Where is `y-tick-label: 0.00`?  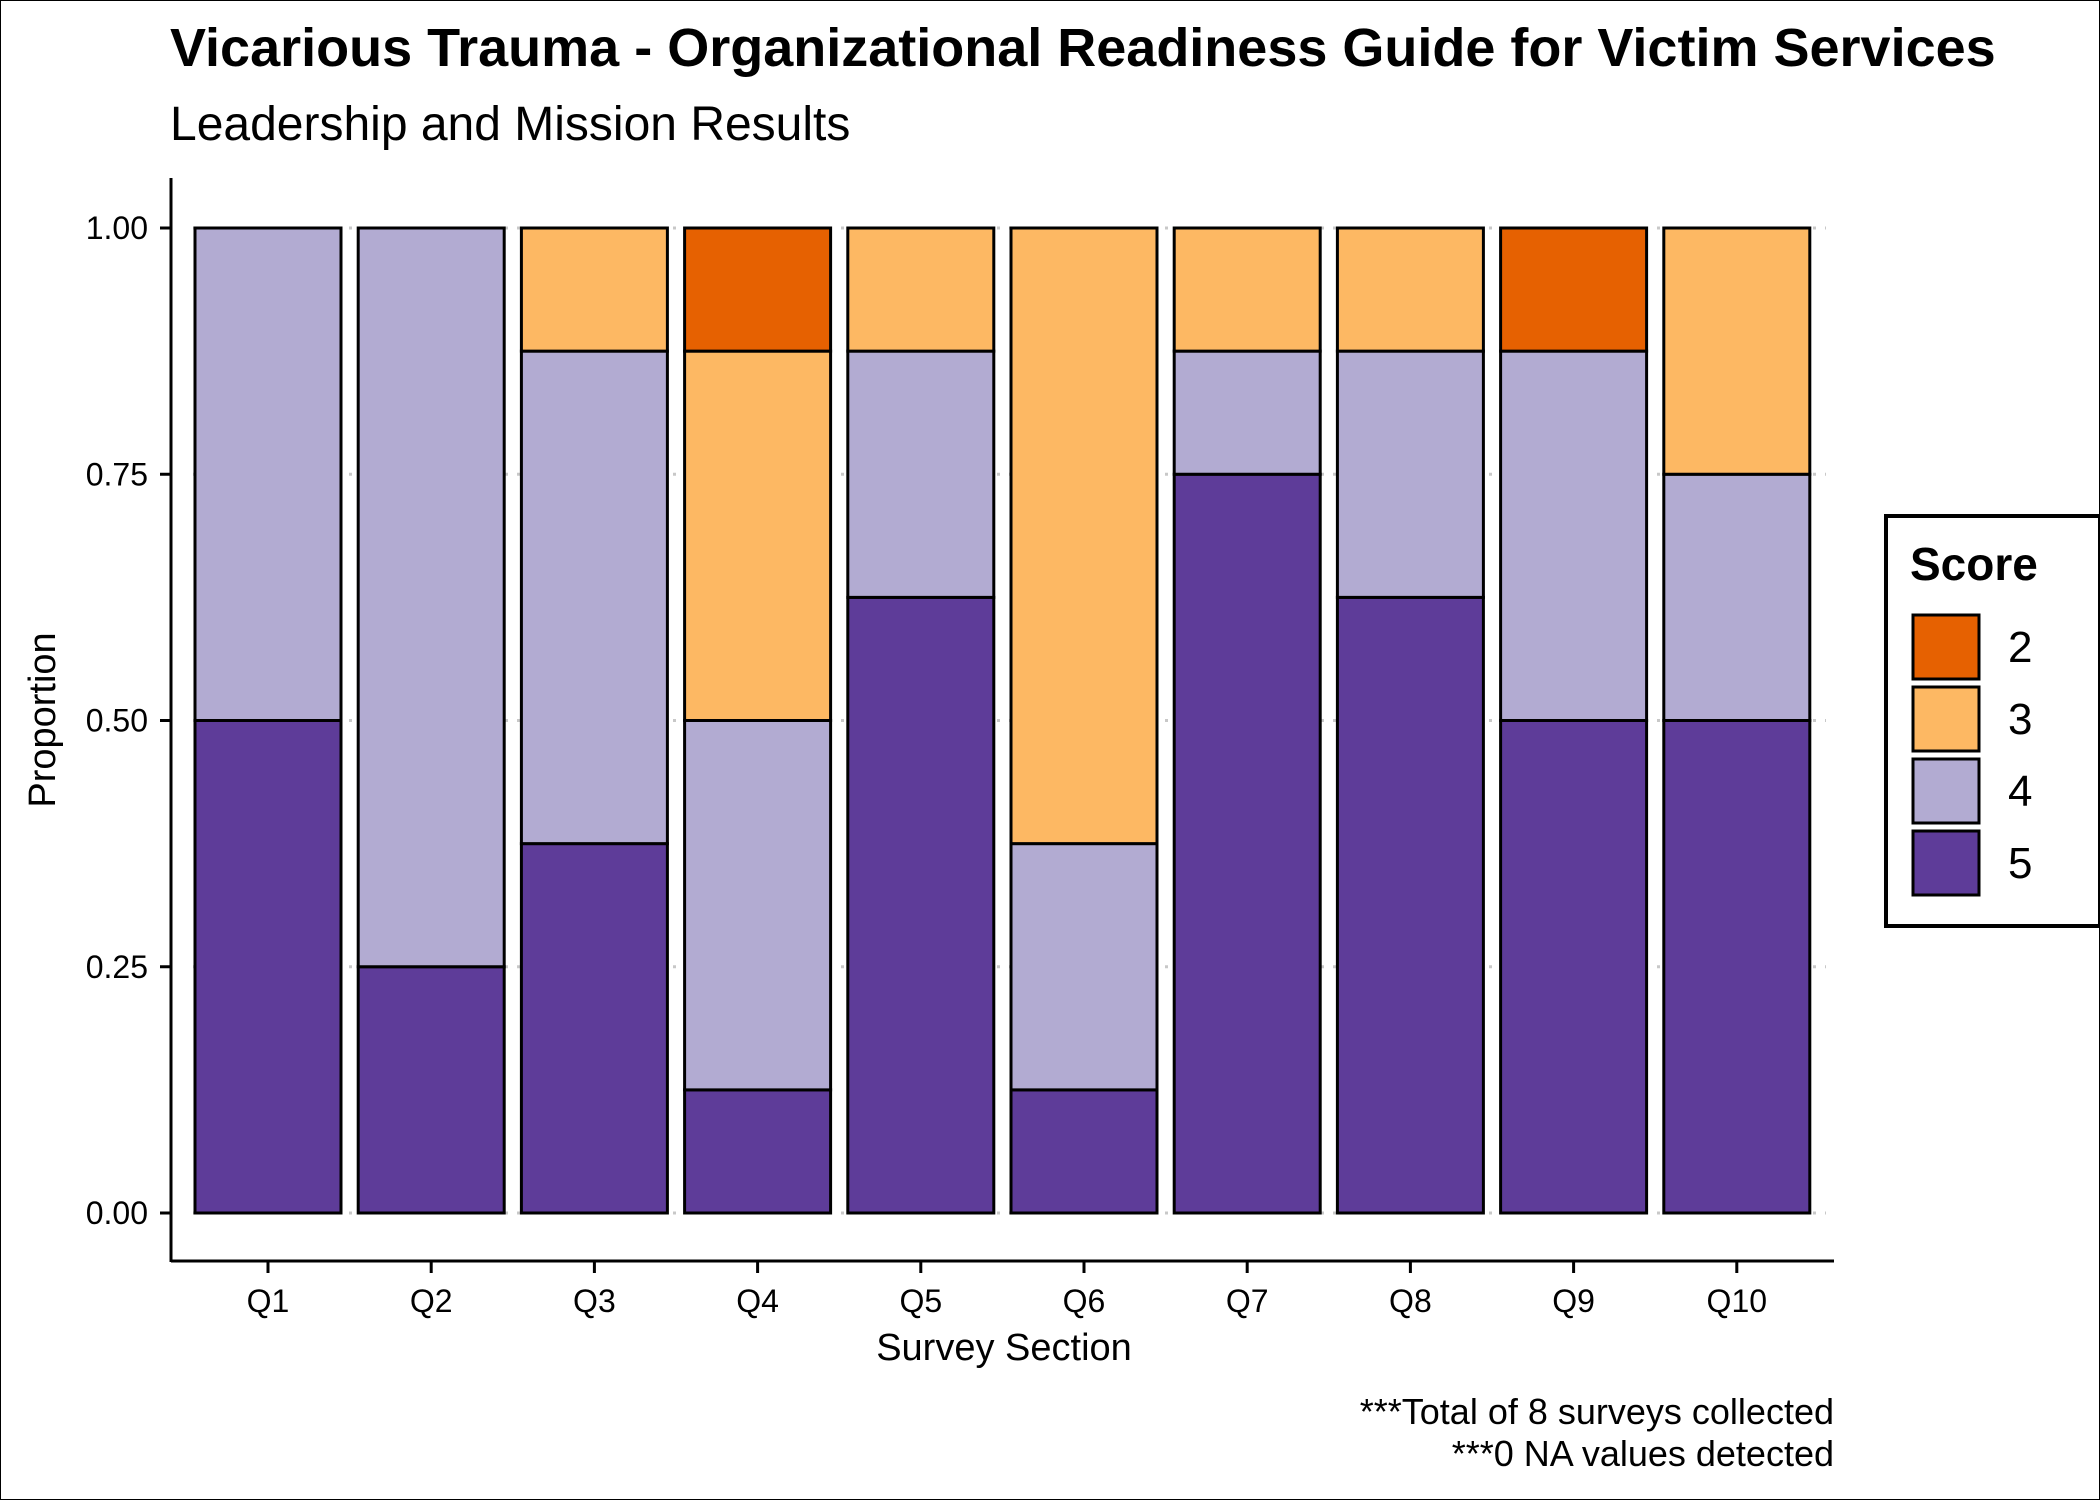 y-tick-label: 0.00 is located at coordinates (117, 1213).